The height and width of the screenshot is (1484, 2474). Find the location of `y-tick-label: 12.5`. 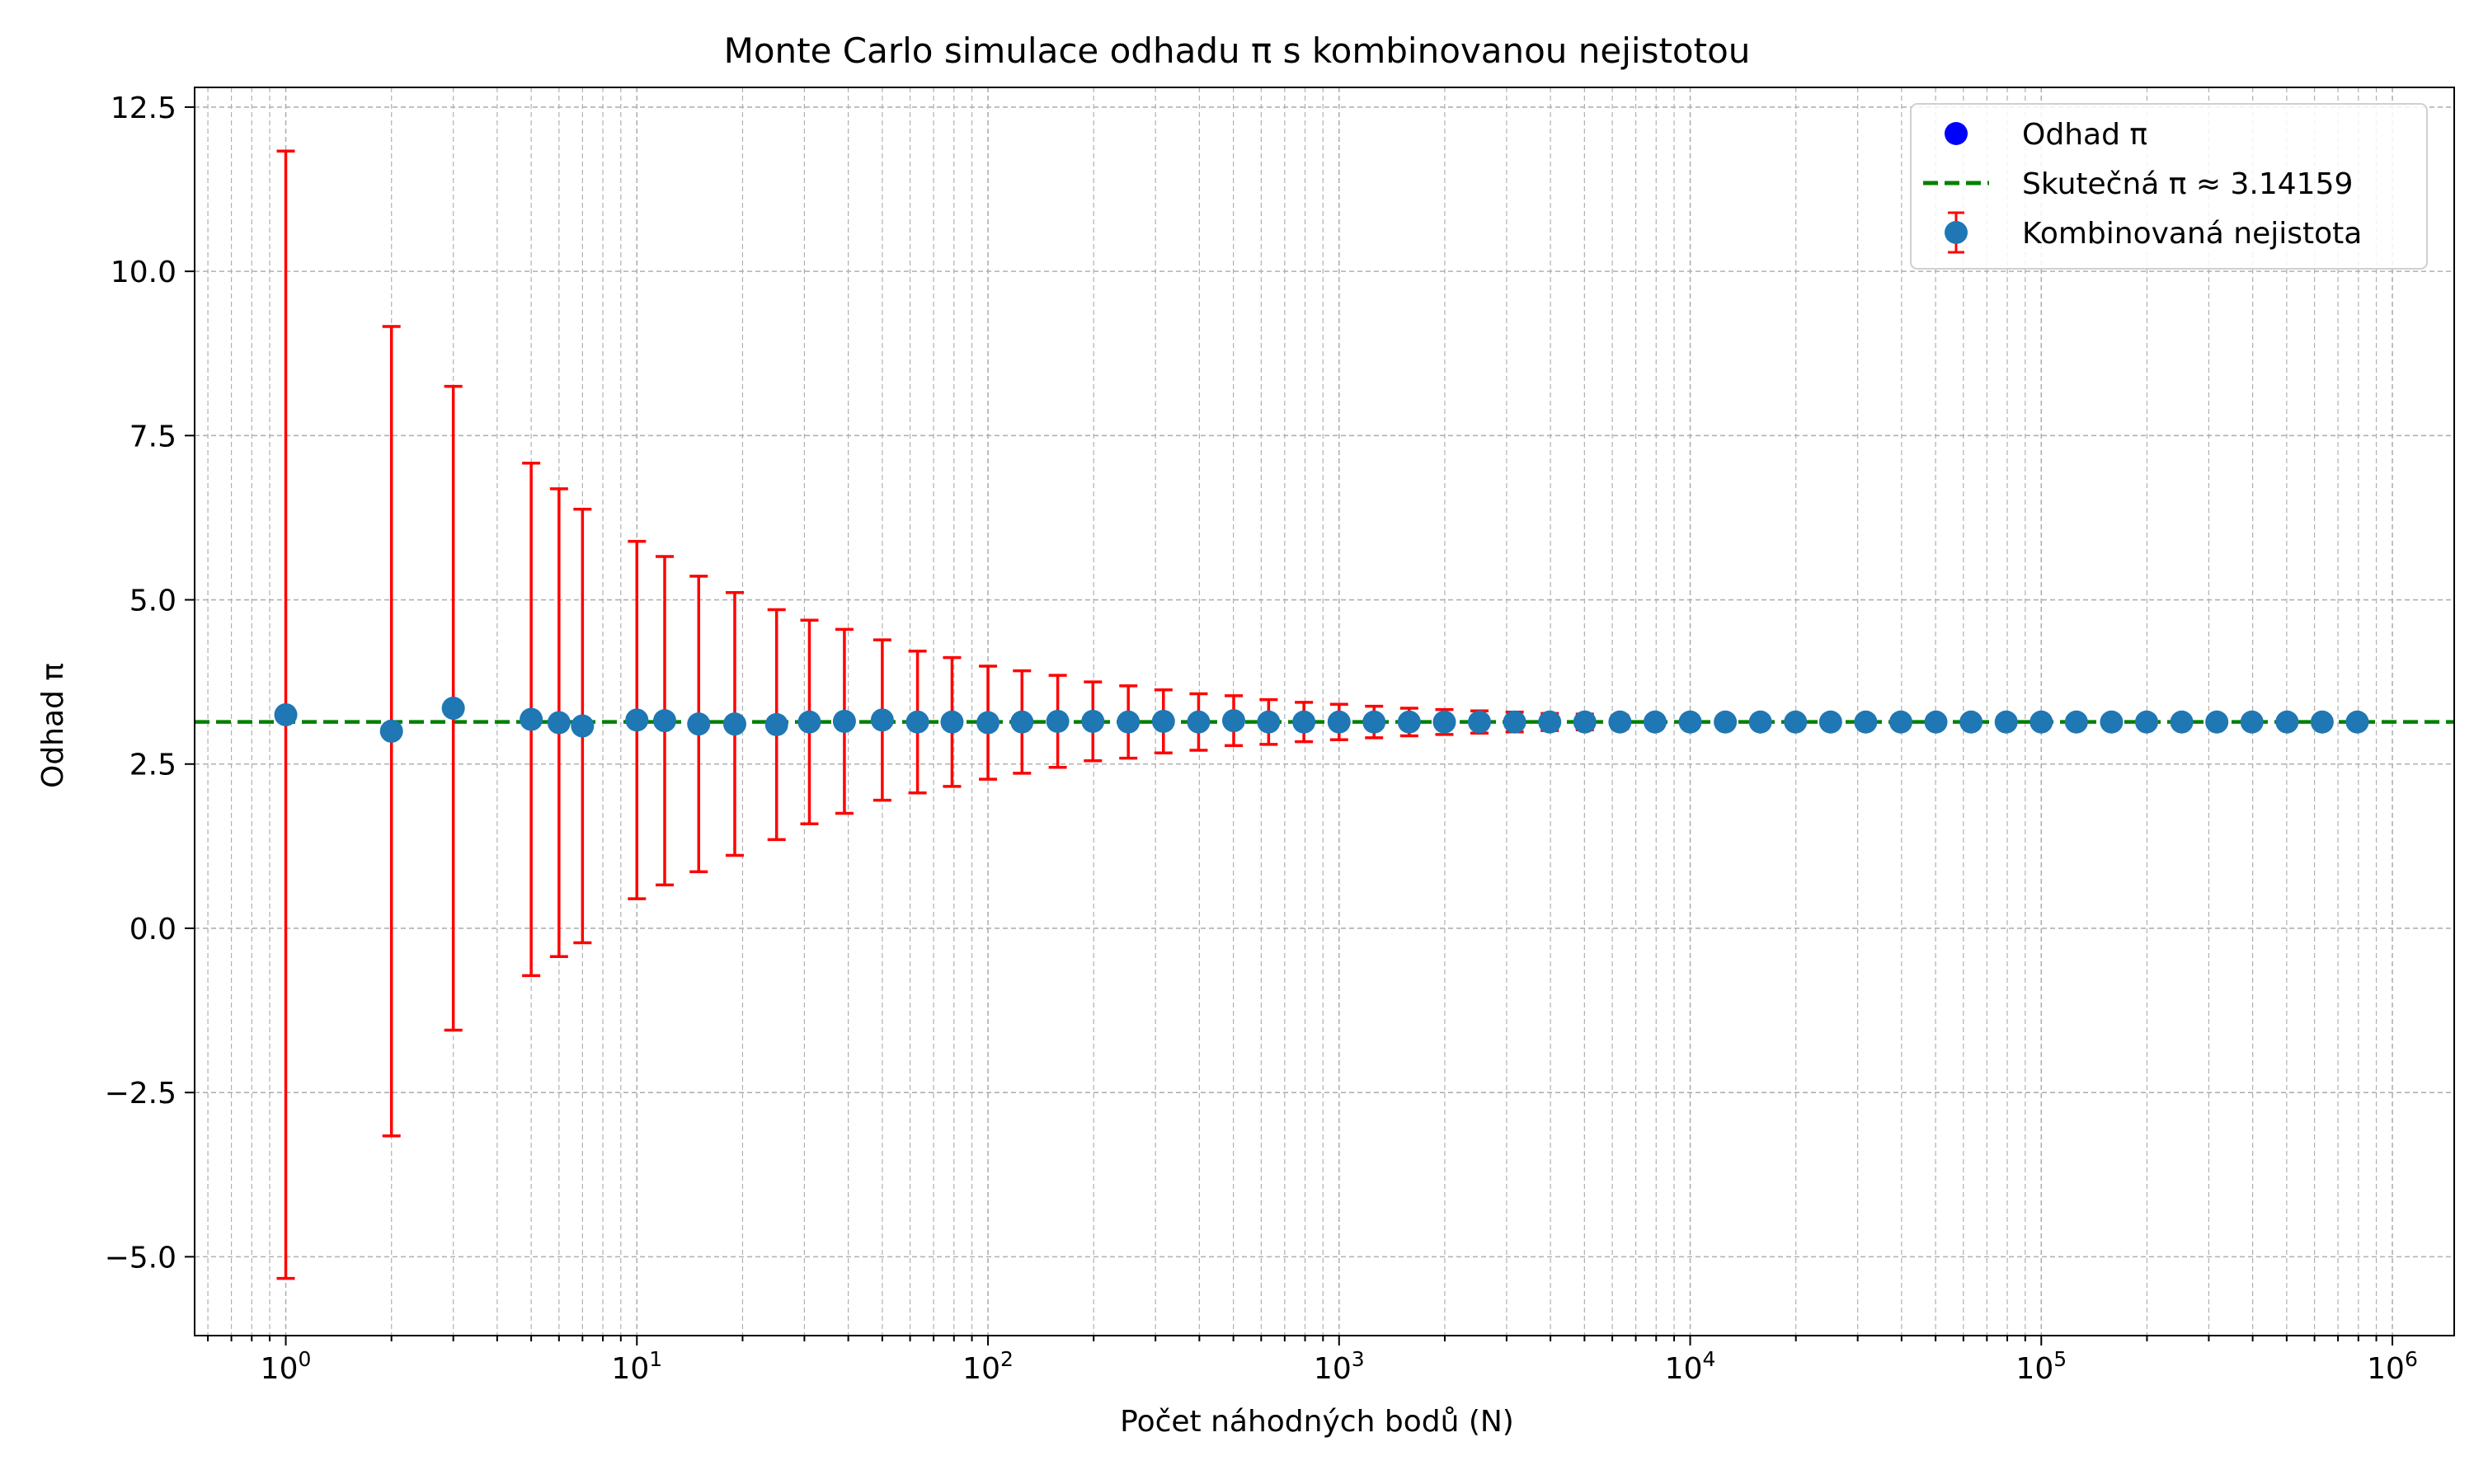

y-tick-label: 12.5 is located at coordinates (143, 108).